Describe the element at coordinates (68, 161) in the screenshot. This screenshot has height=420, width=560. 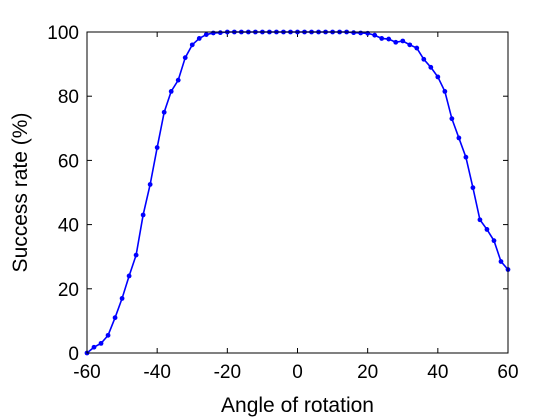
I see `y-tick-label: 60` at that location.